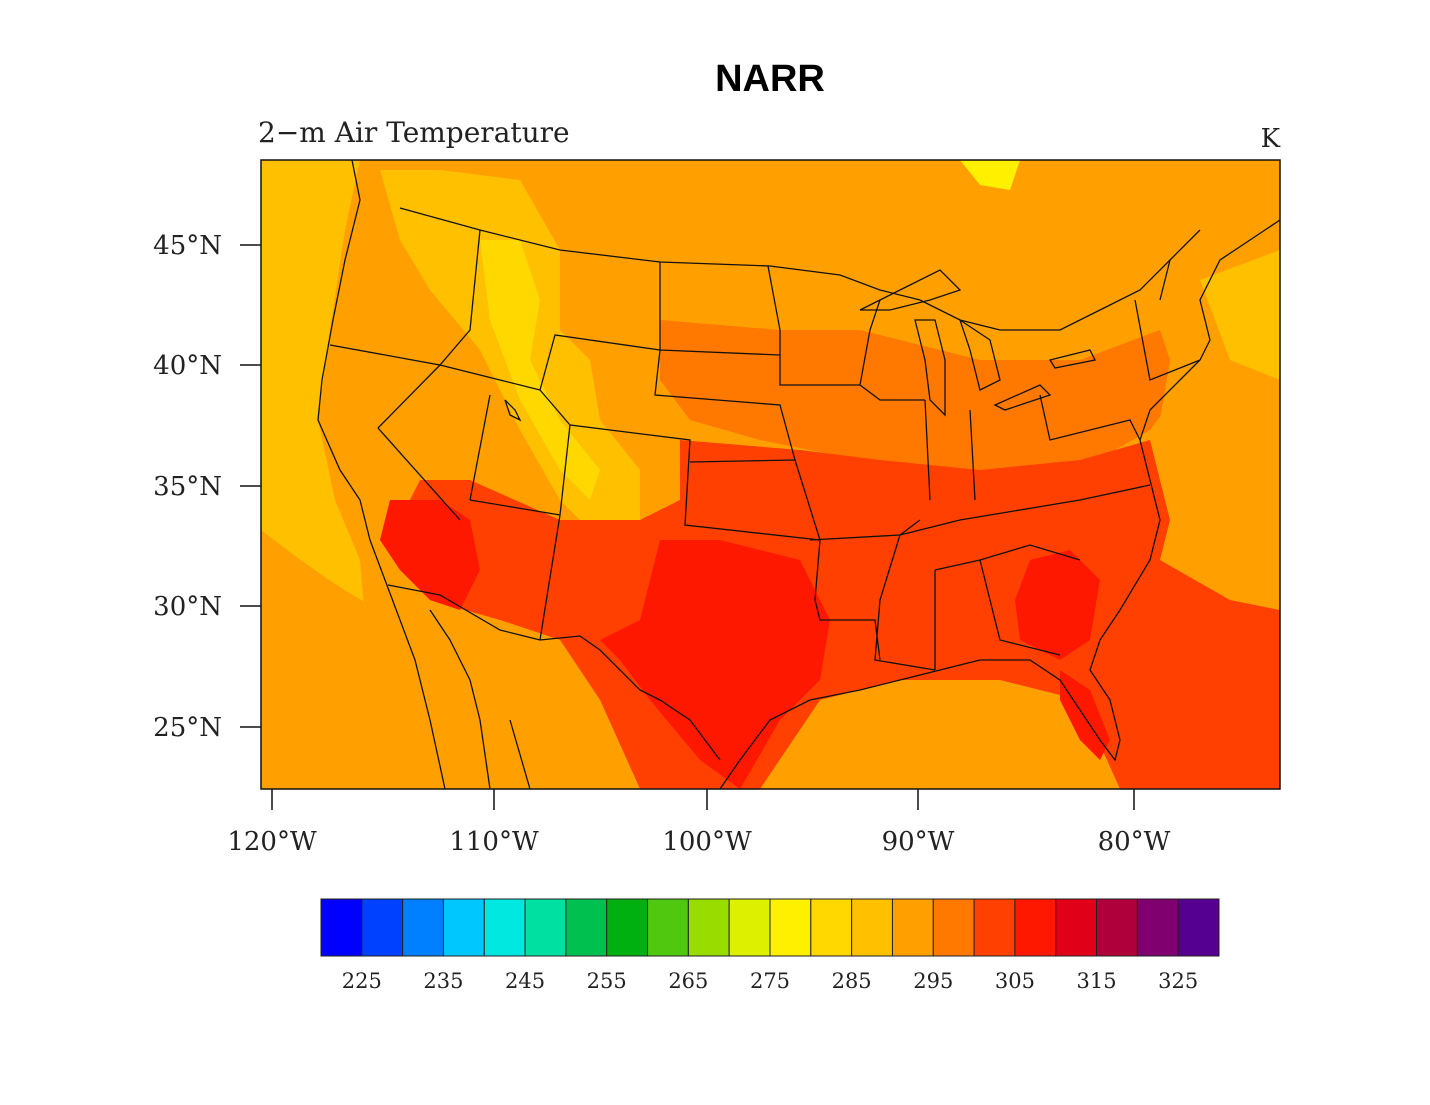  Describe the element at coordinates (381, 474) in the screenshot. I see `west-coast` at that location.